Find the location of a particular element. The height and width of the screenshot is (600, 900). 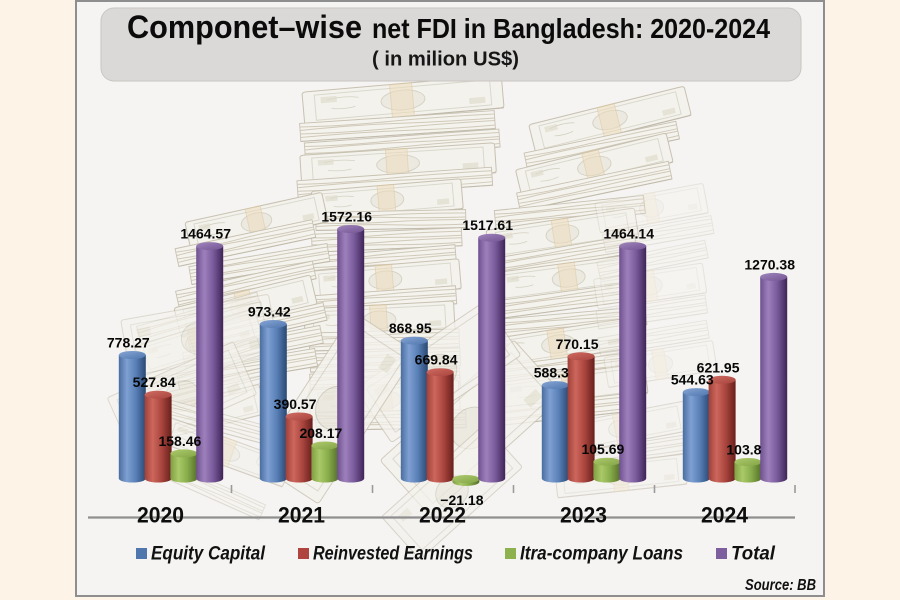

svg-text: Itra-company Loans is located at coordinates (601, 554).